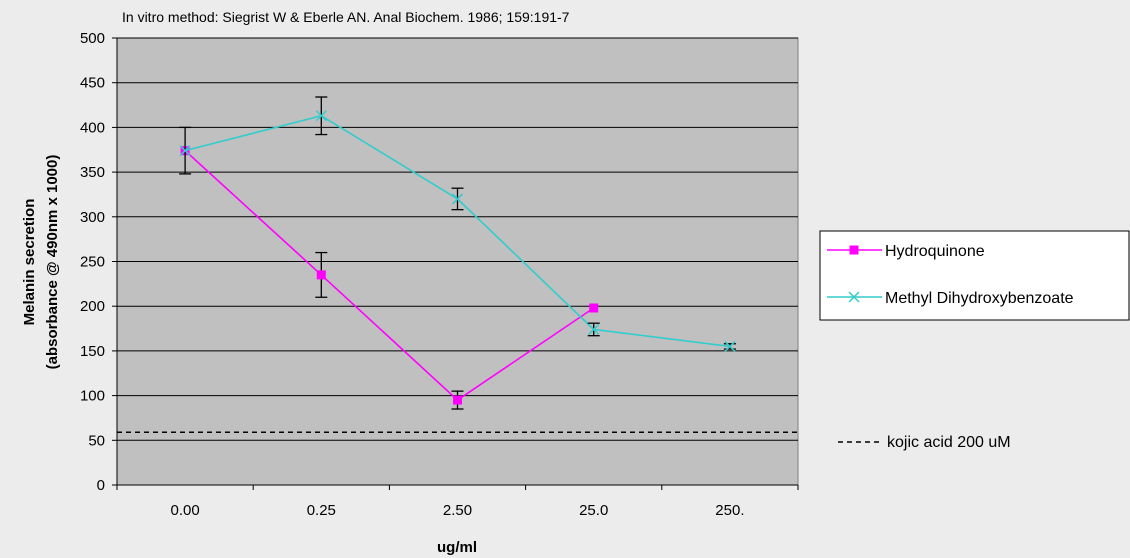 This screenshot has width=1130, height=558. I want to click on x-tick-label: 0.00, so click(184, 510).